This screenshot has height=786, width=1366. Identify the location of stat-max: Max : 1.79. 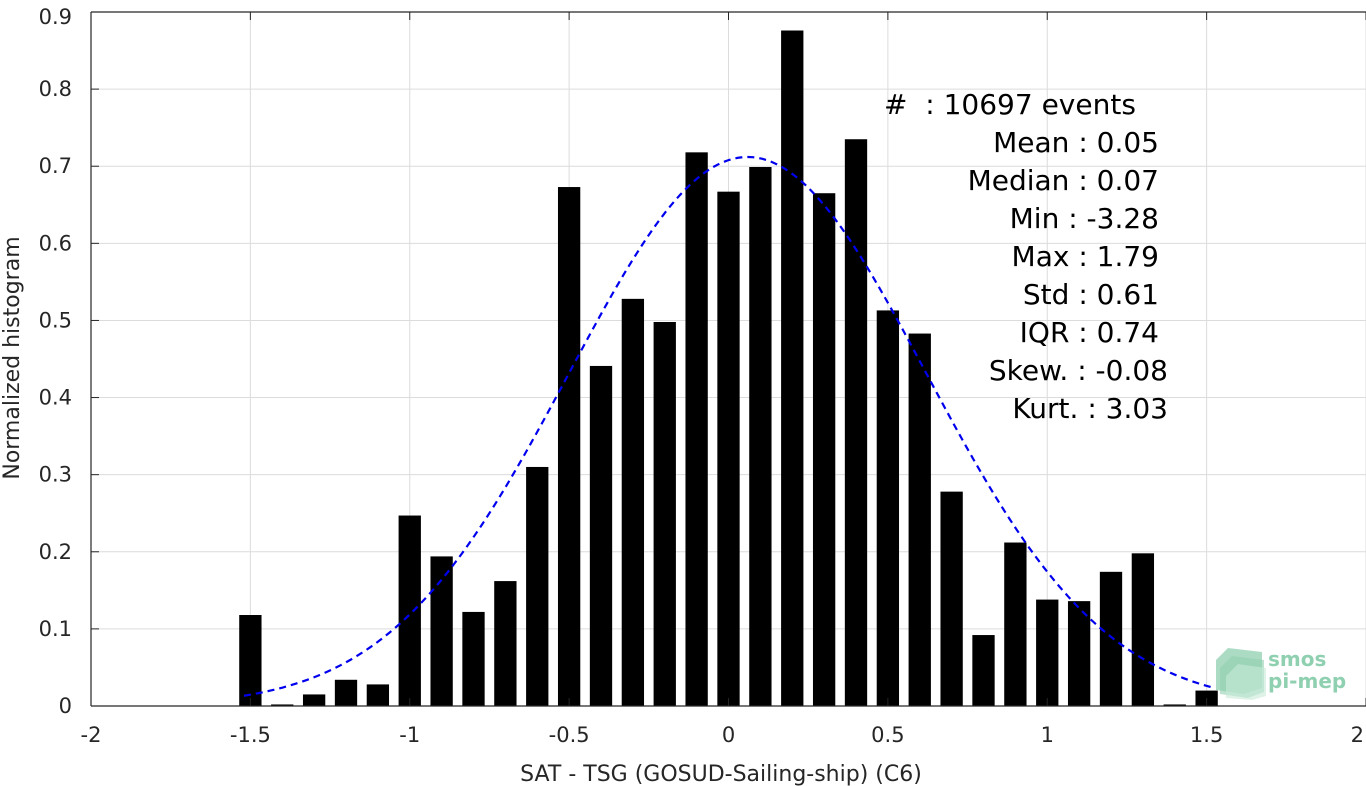
(1085, 256).